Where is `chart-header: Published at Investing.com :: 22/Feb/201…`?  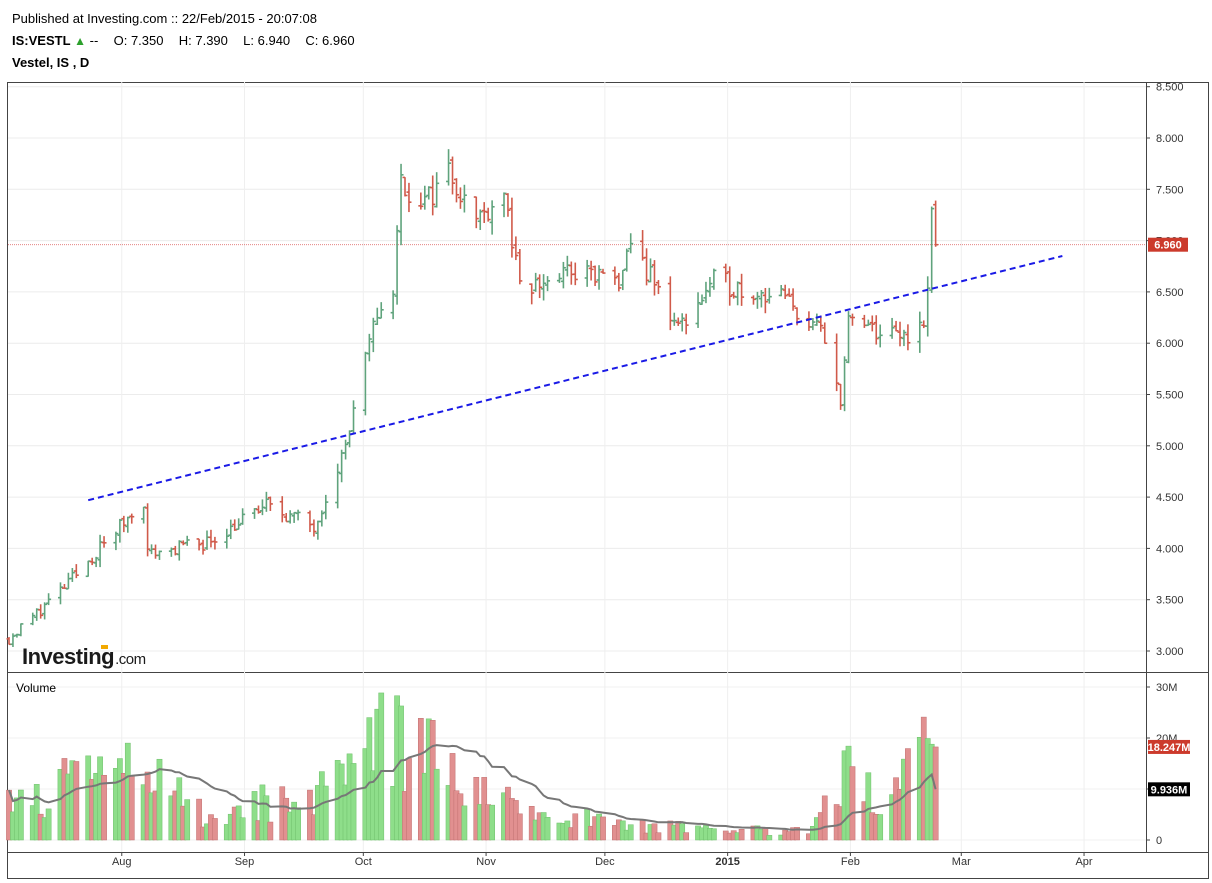
chart-header: Published at Investing.com :: 22/Feb/201… is located at coordinates (183, 40).